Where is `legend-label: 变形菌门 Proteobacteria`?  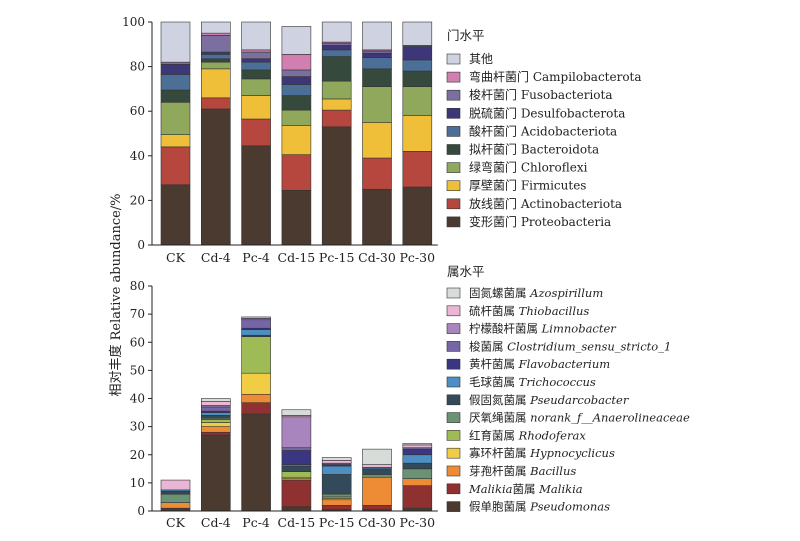 legend-label: 变形菌门 Proteobacteria is located at coordinates (540, 221).